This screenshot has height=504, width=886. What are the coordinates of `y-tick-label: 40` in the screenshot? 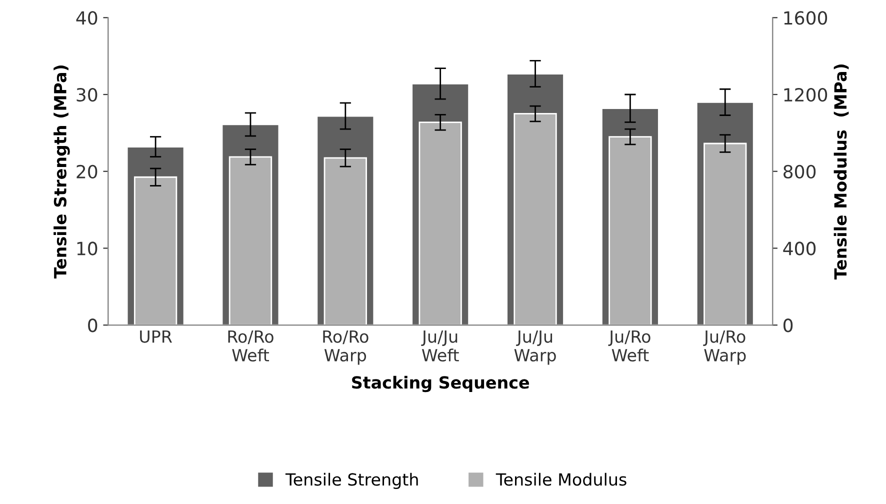 It's located at (87, 18).